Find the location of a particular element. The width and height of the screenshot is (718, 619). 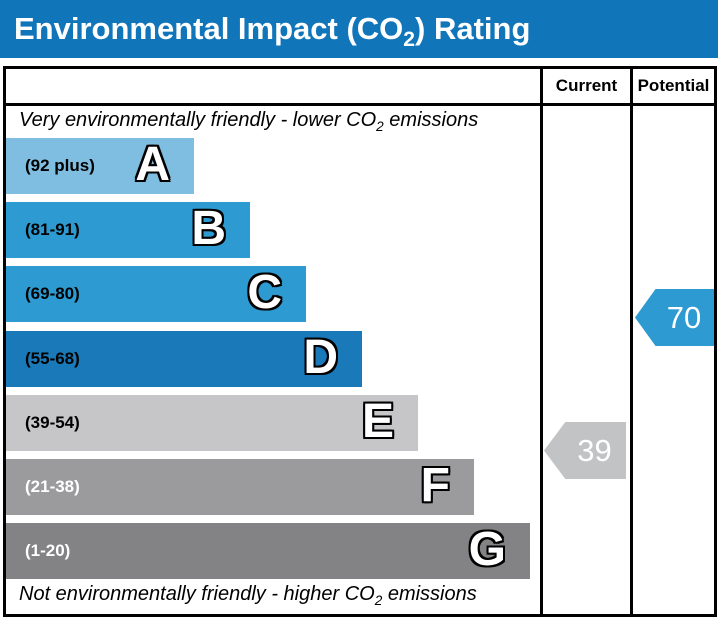

band-letter-F: F is located at coordinates (435, 486).